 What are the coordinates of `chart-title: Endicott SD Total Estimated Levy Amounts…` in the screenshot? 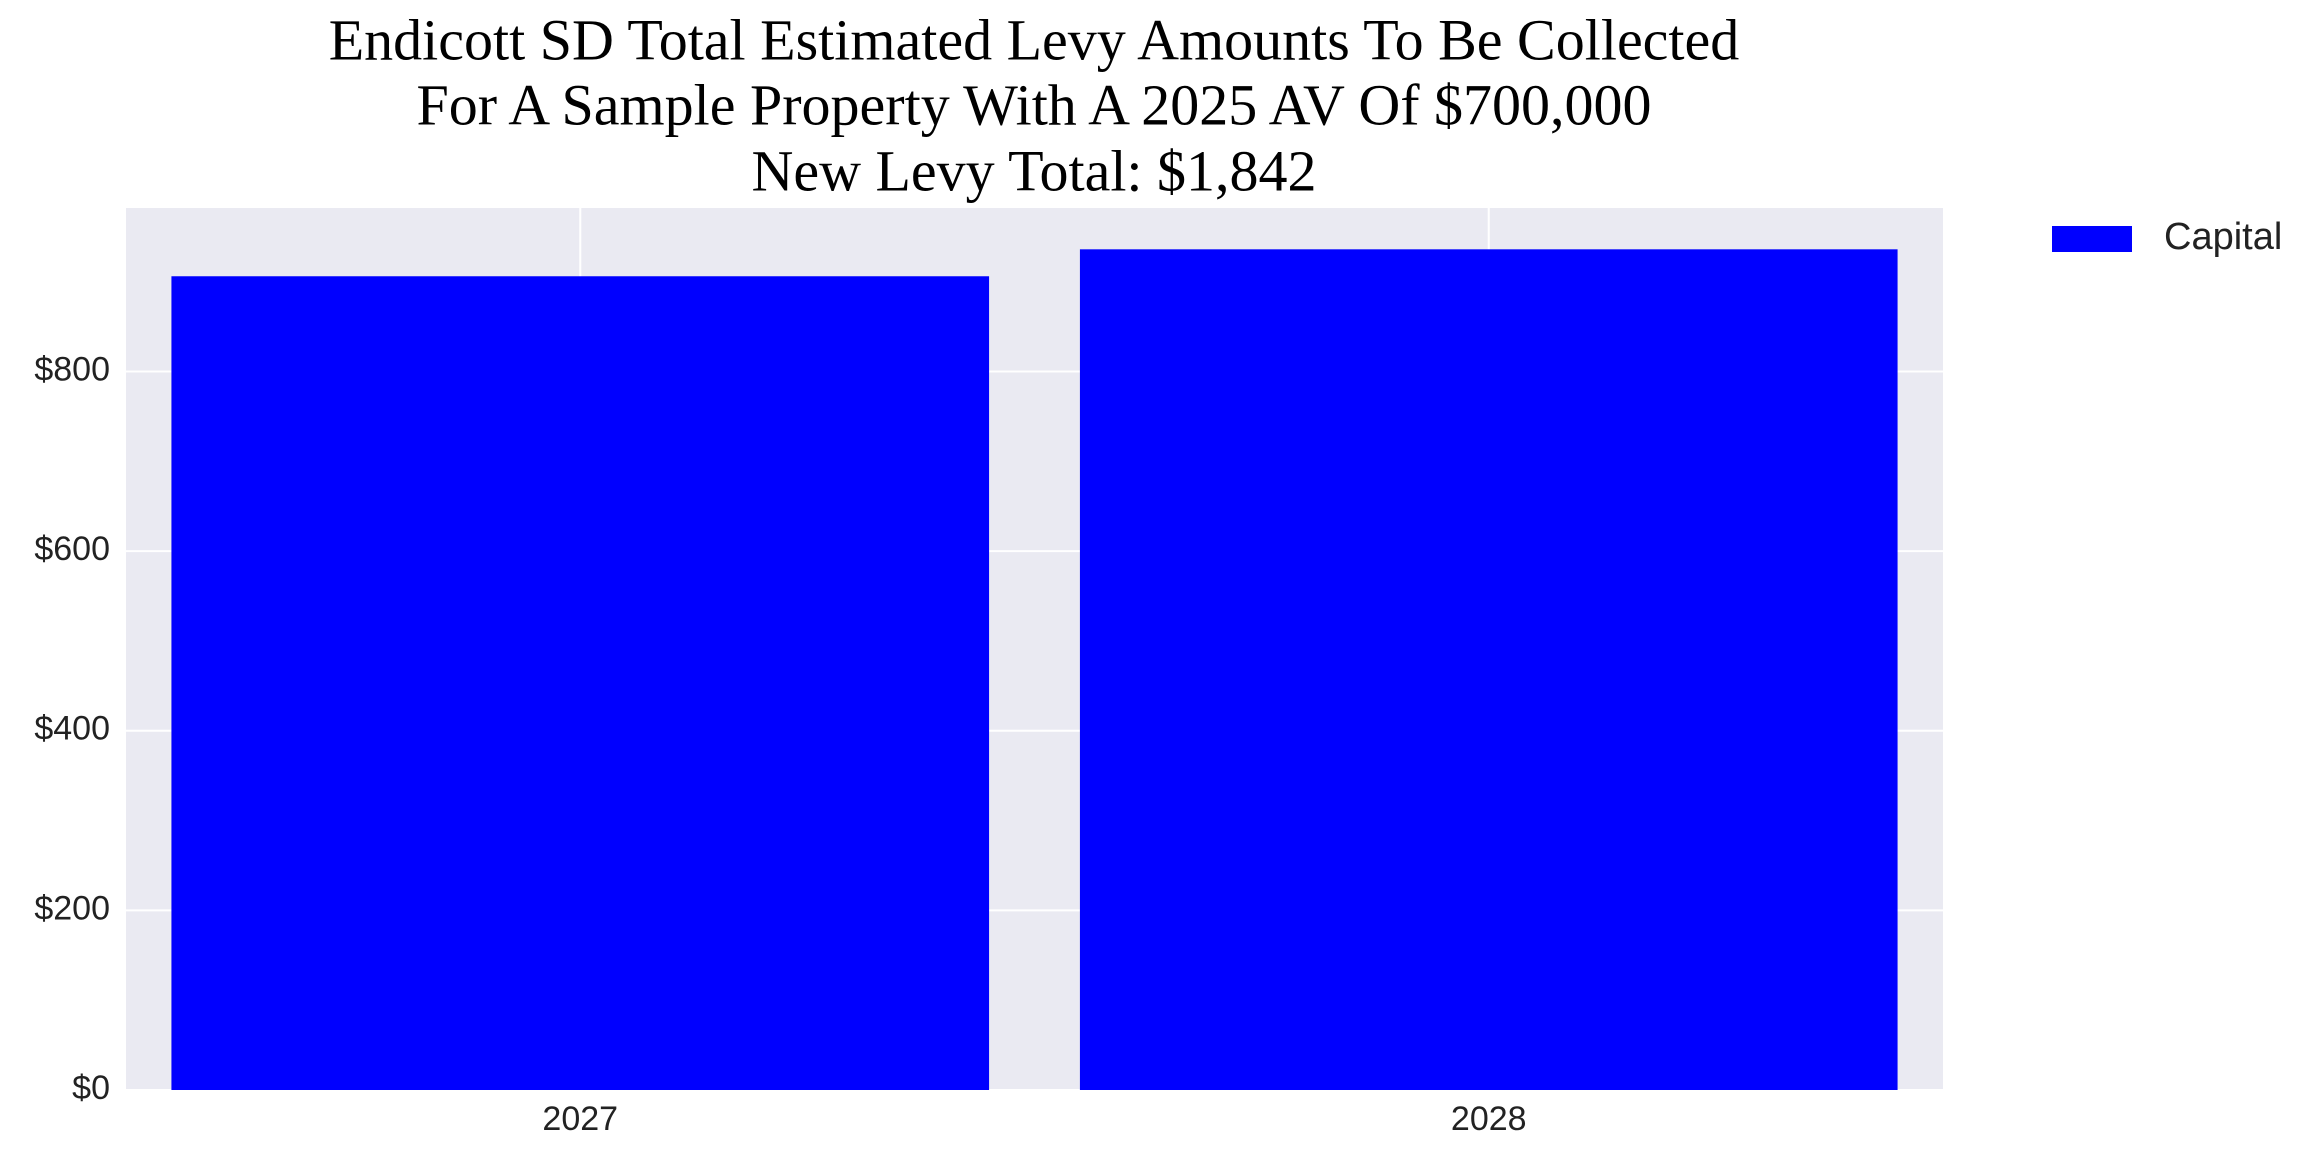 It's located at (1034, 39).